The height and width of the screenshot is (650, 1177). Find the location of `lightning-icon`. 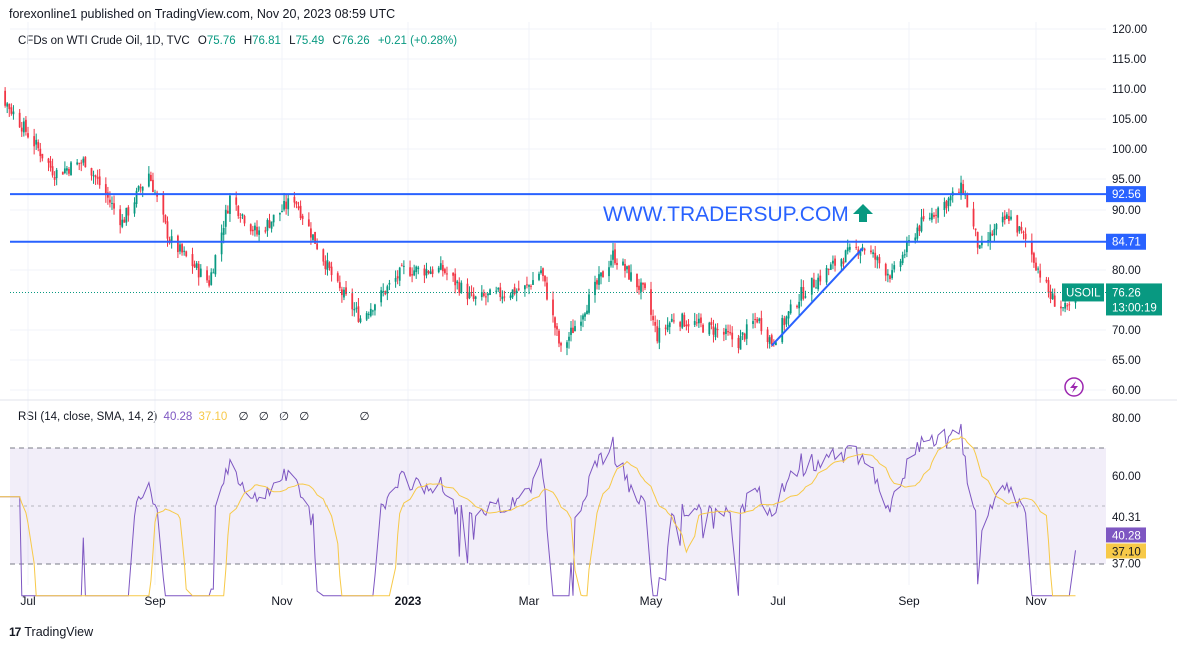

lightning-icon is located at coordinates (1074, 387).